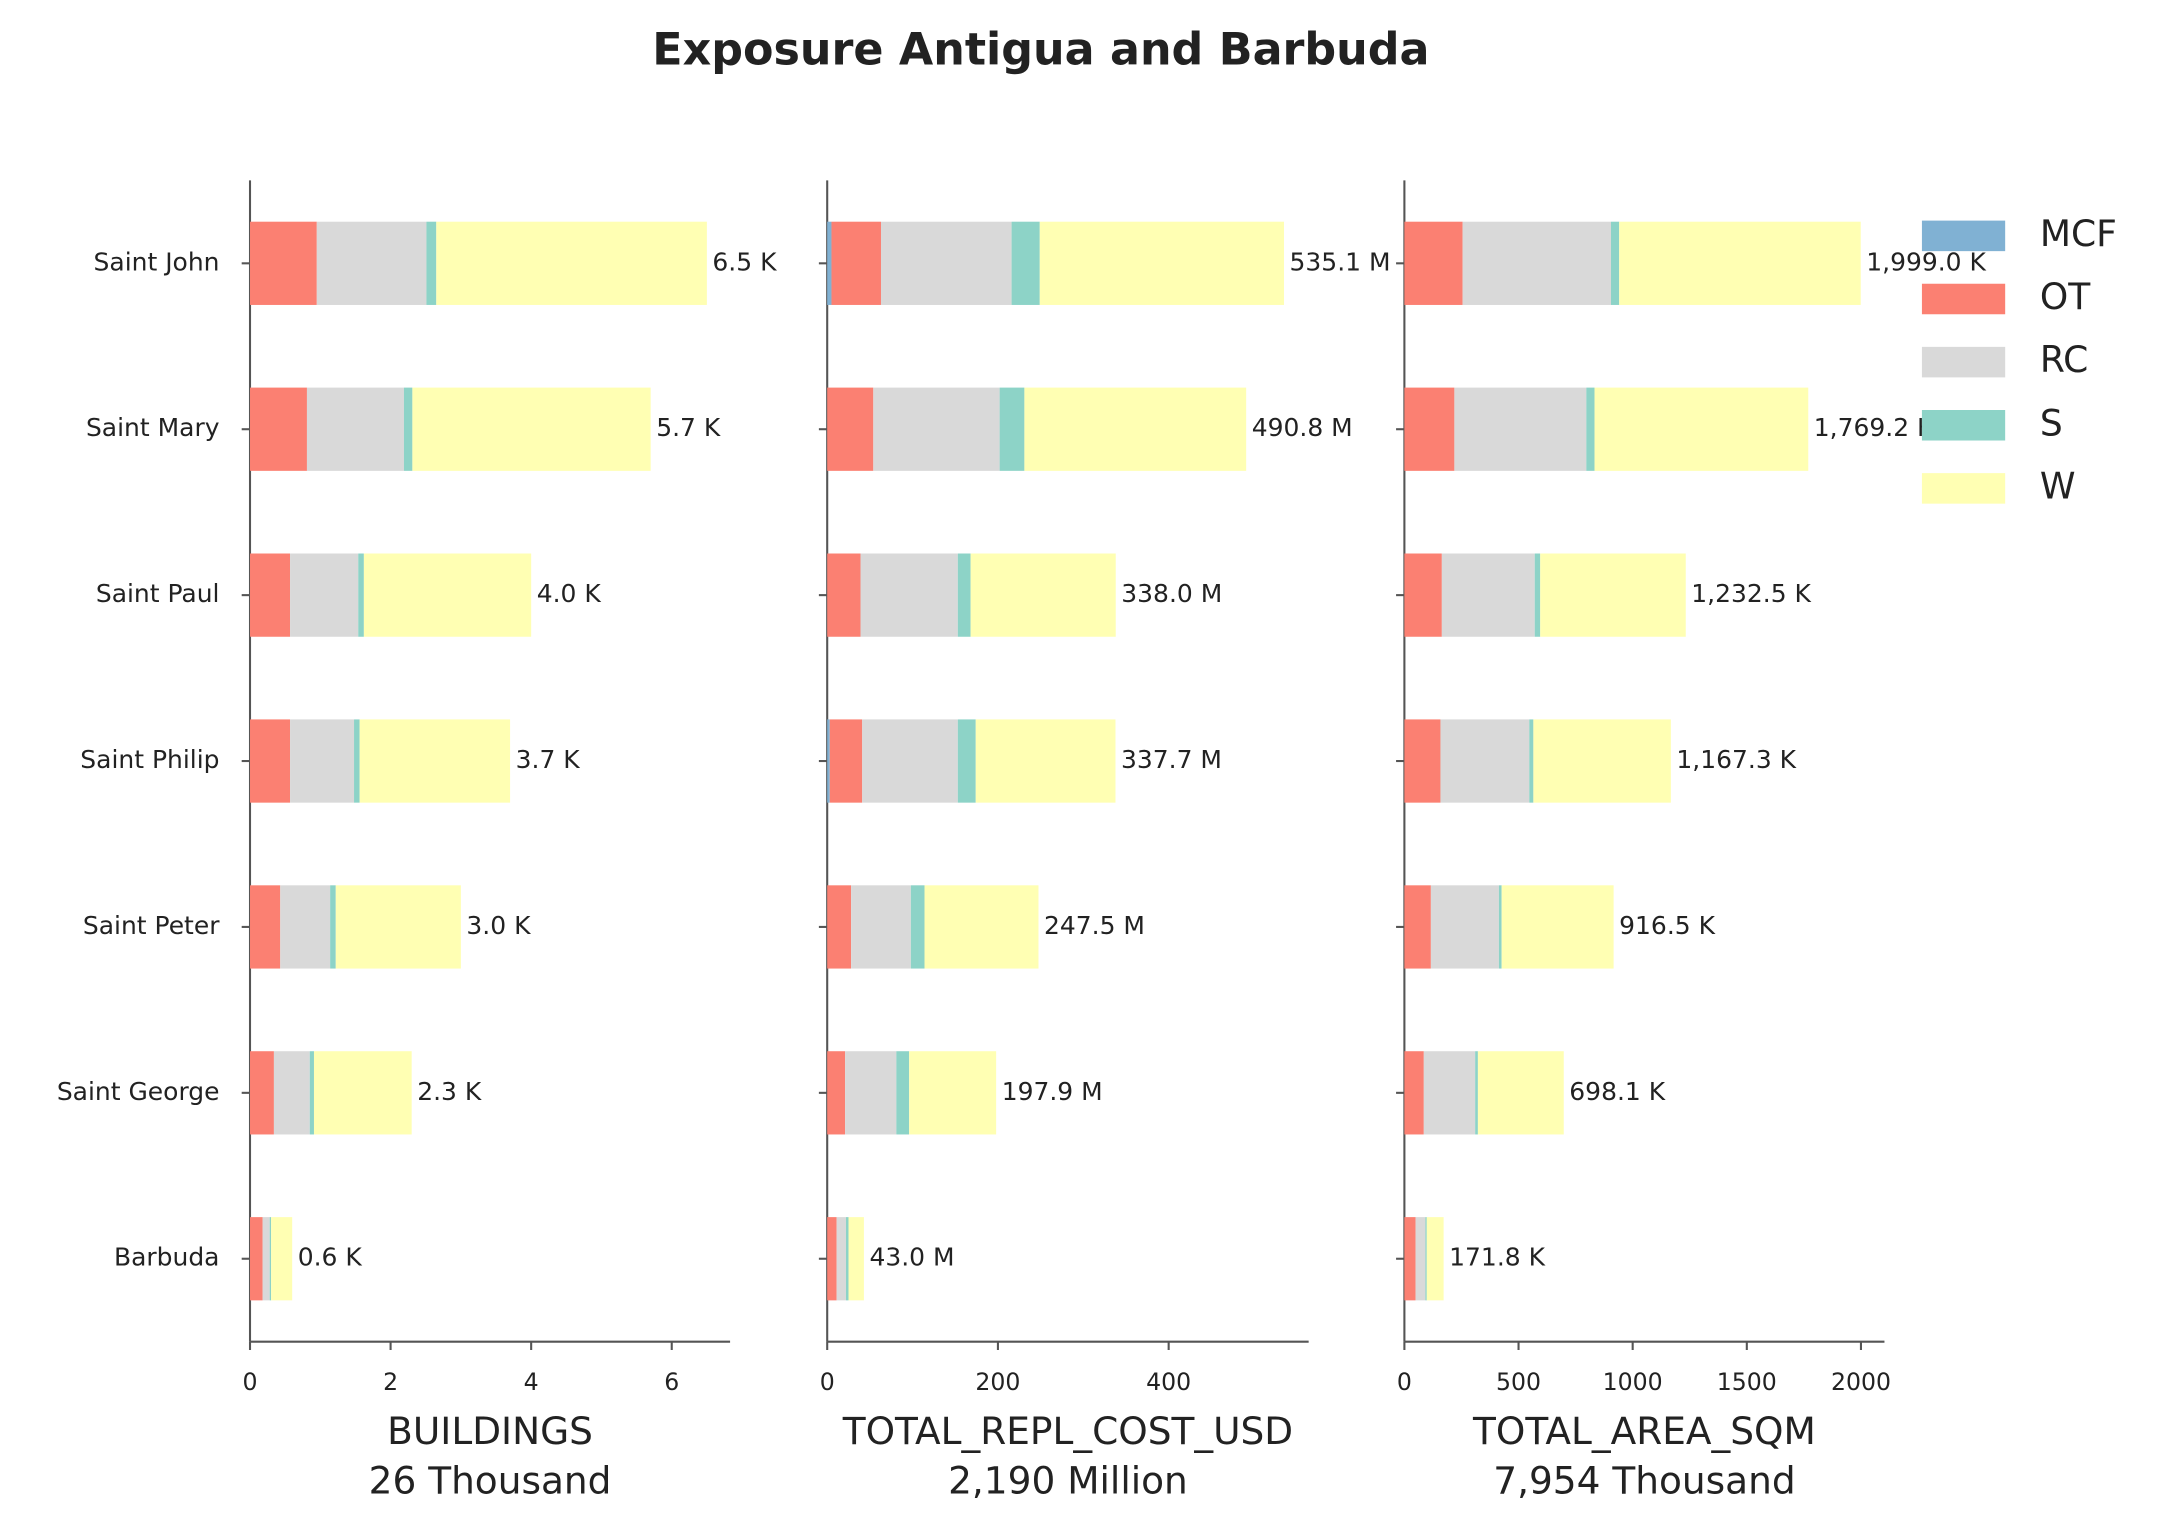 The image size is (2165, 1529). I want to click on x-axis-label: TOTAL_AREA_SQM, so click(1644, 1431).